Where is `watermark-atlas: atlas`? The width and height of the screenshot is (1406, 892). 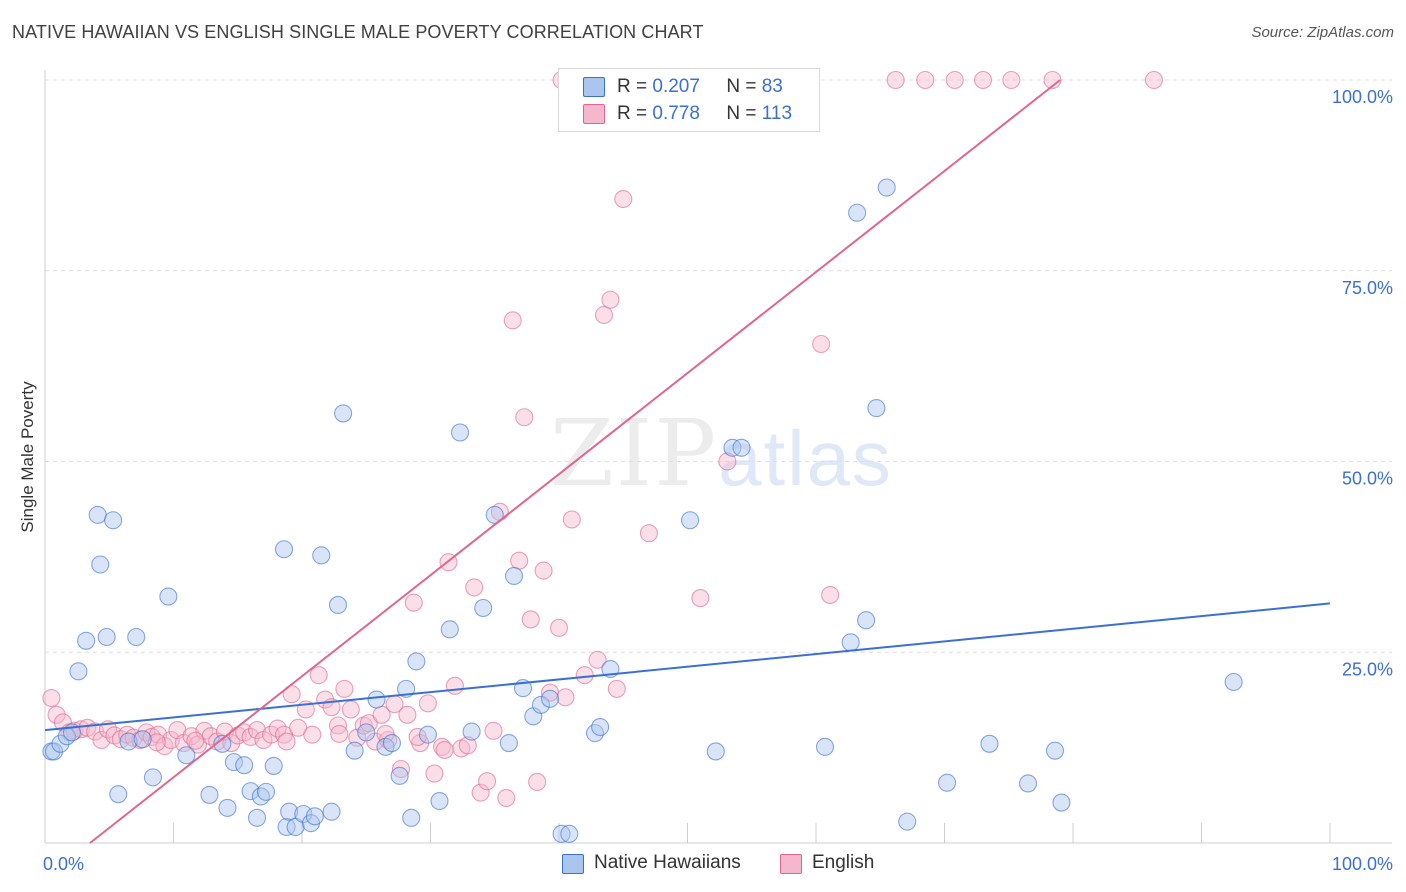
watermark-atlas: atlas is located at coordinates (805, 458).